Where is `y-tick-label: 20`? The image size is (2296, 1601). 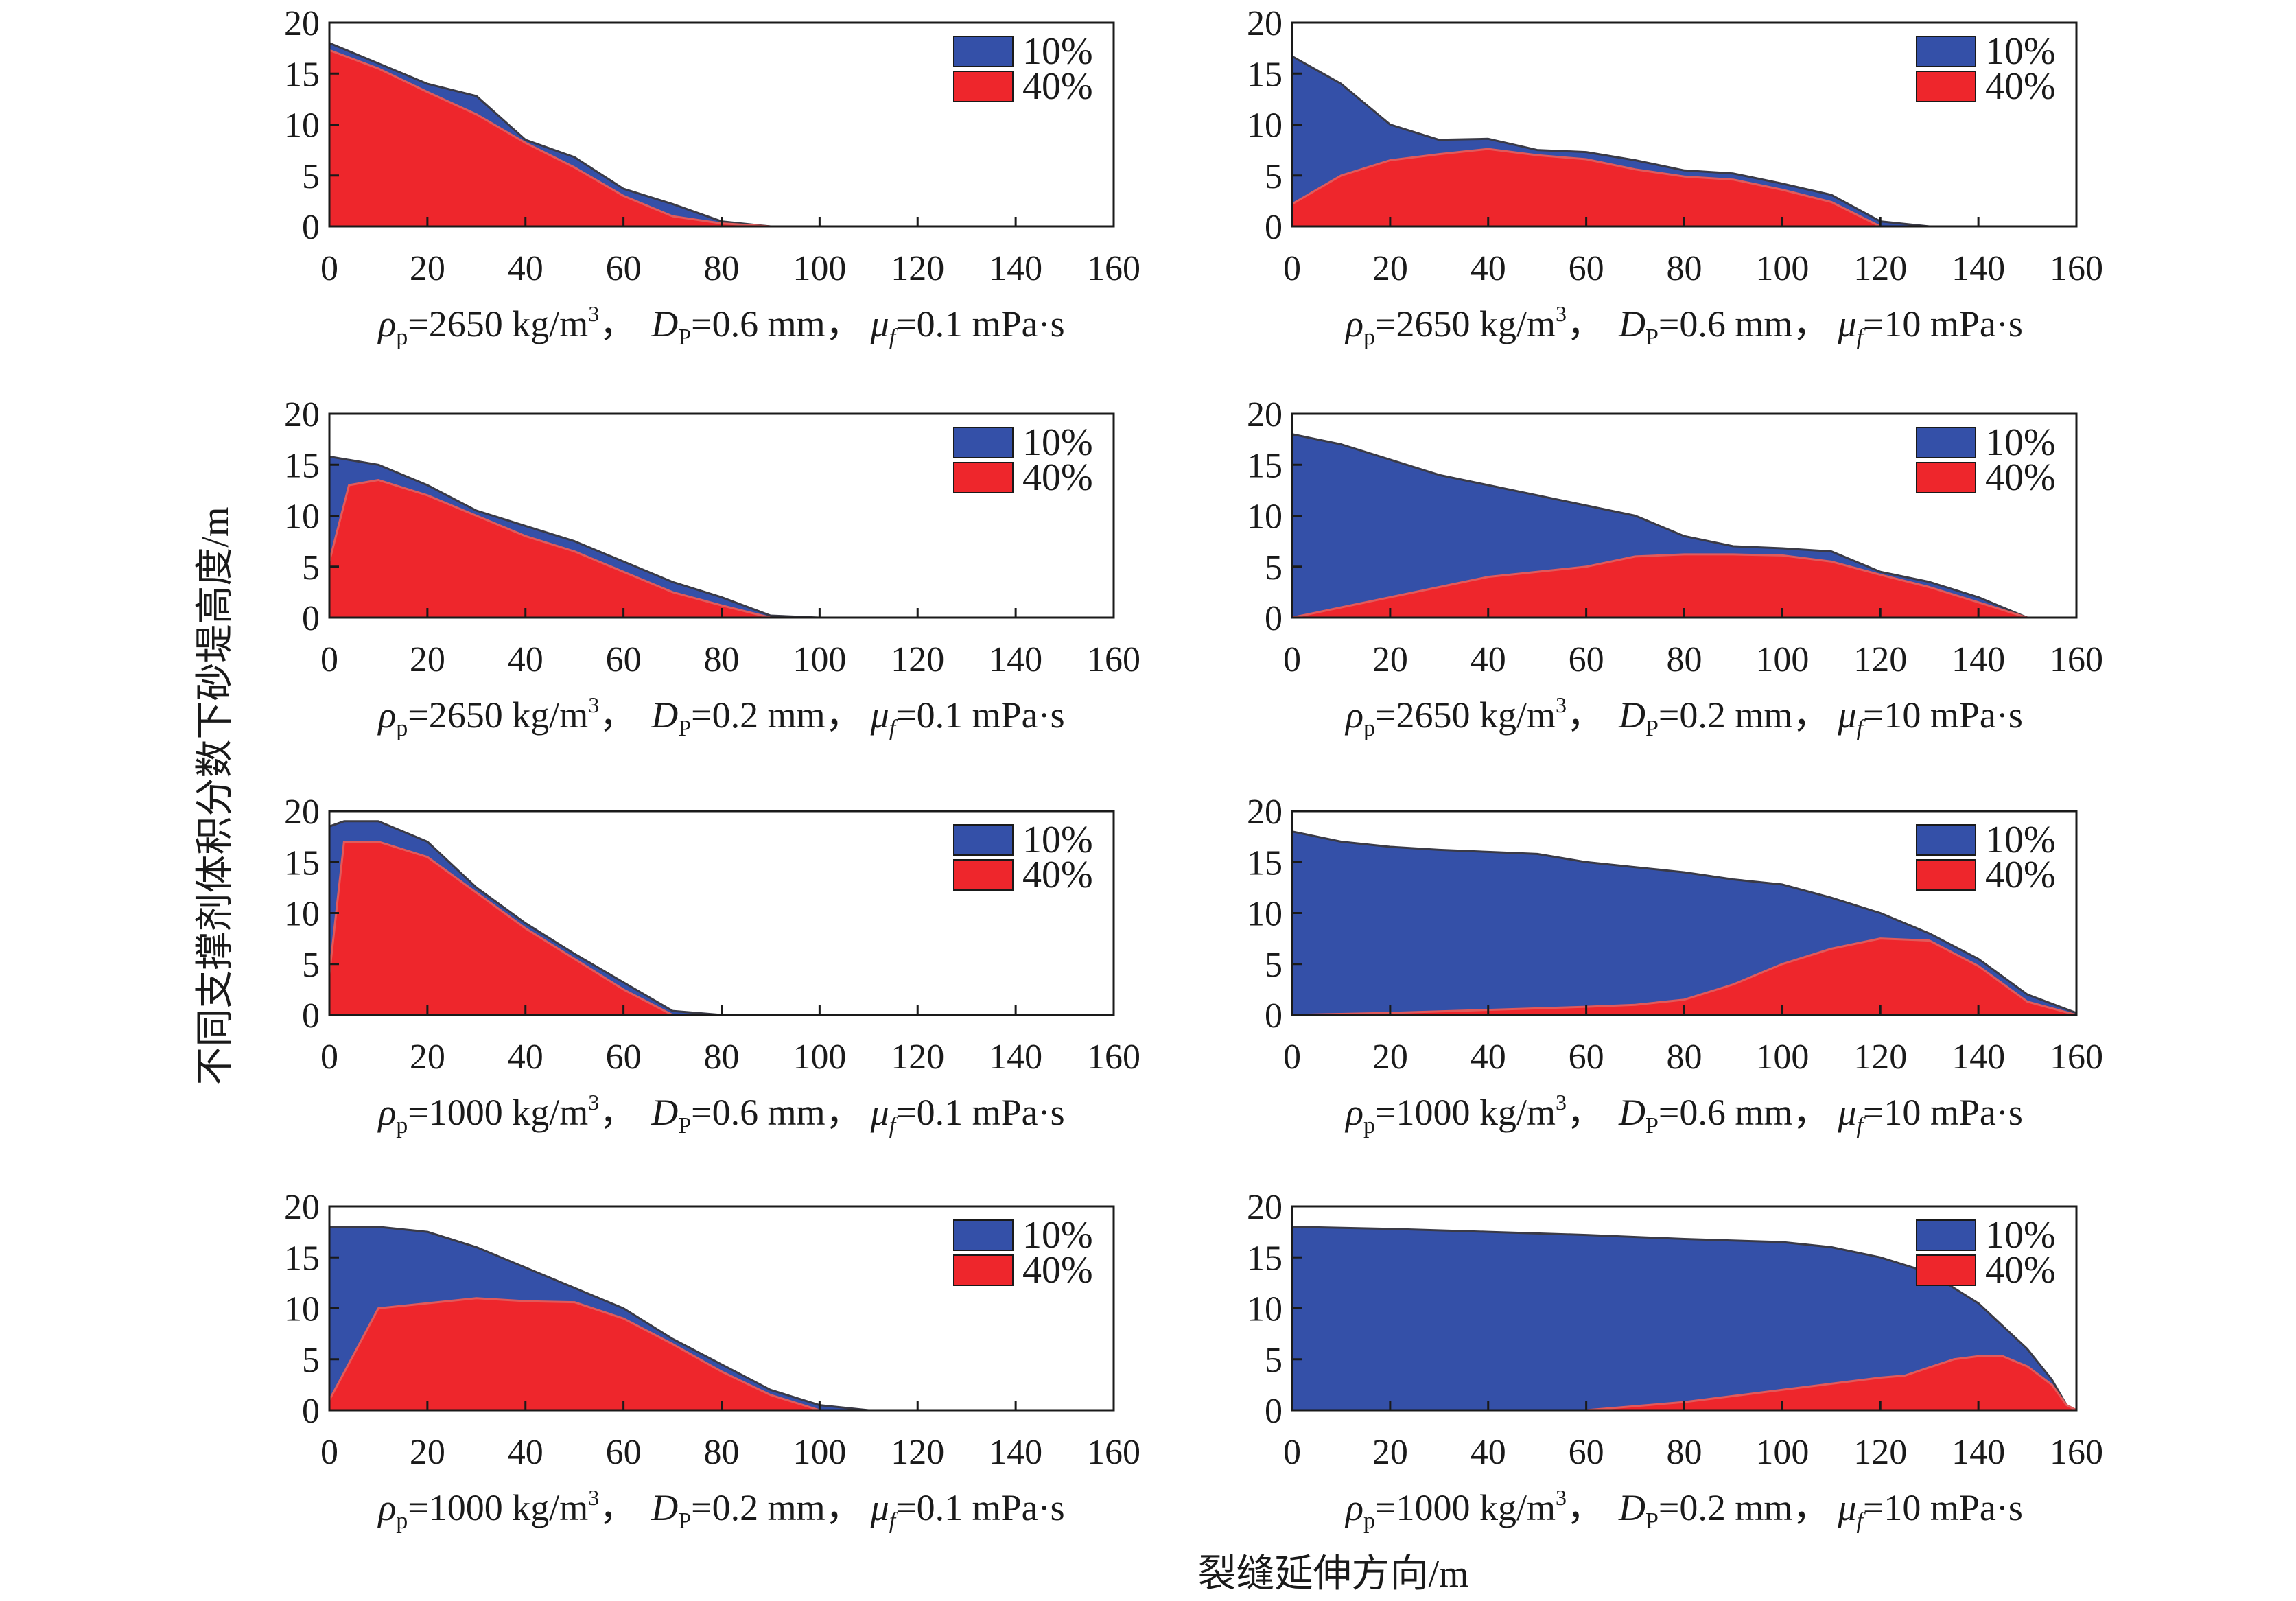 y-tick-label: 20 is located at coordinates (1264, 813).